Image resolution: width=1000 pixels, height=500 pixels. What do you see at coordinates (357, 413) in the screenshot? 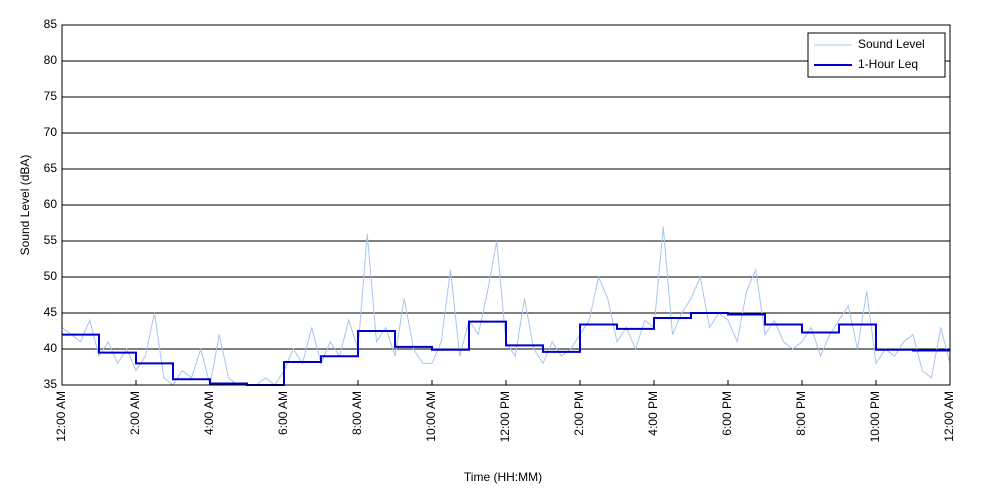
I see `x-tick-label: 8:00 AM` at bounding box center [357, 413].